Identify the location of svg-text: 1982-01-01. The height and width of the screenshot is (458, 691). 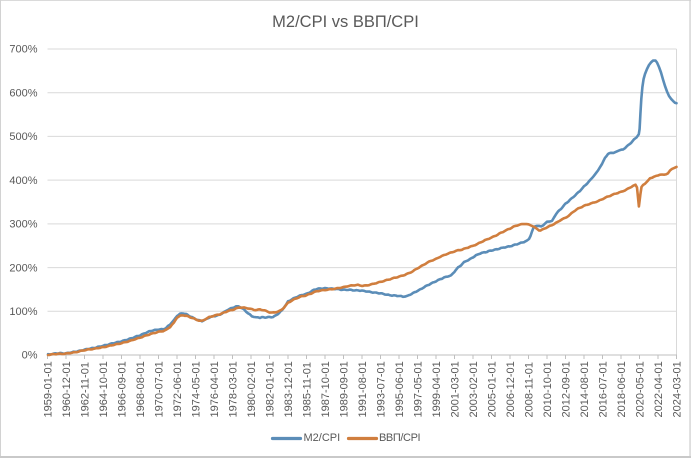
(270, 389).